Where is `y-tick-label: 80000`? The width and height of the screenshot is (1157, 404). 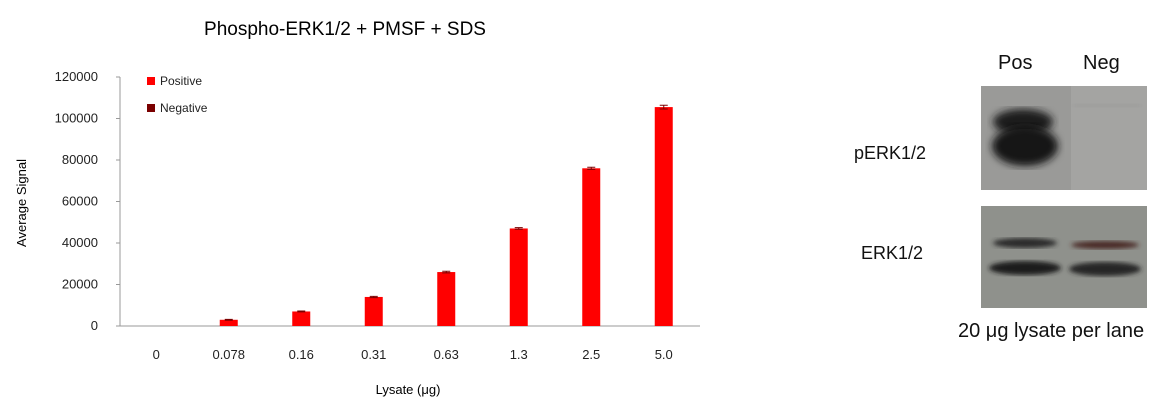 y-tick-label: 80000 is located at coordinates (80, 159).